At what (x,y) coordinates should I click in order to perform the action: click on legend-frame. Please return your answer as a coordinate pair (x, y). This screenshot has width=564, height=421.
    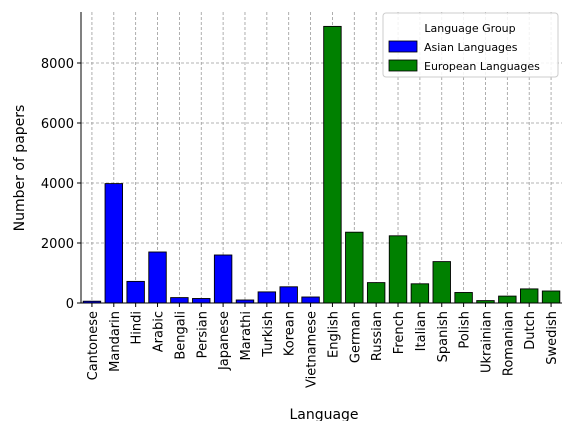
    Looking at the image, I should click on (470, 45).